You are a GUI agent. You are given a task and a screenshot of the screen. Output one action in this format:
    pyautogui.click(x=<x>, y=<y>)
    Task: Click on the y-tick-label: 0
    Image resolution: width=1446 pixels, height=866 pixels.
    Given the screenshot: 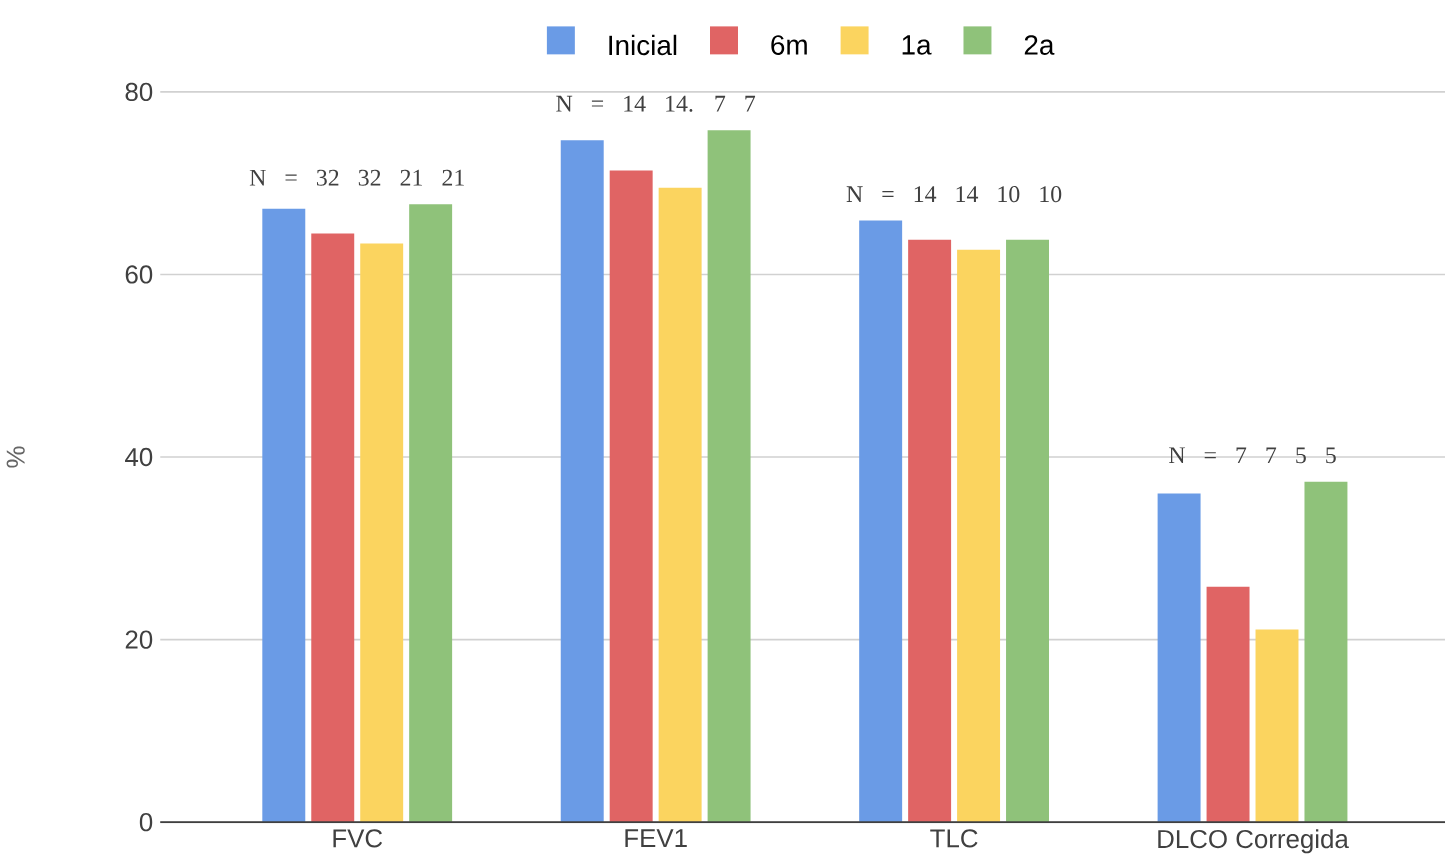 What is the action you would take?
    pyautogui.click(x=146, y=822)
    